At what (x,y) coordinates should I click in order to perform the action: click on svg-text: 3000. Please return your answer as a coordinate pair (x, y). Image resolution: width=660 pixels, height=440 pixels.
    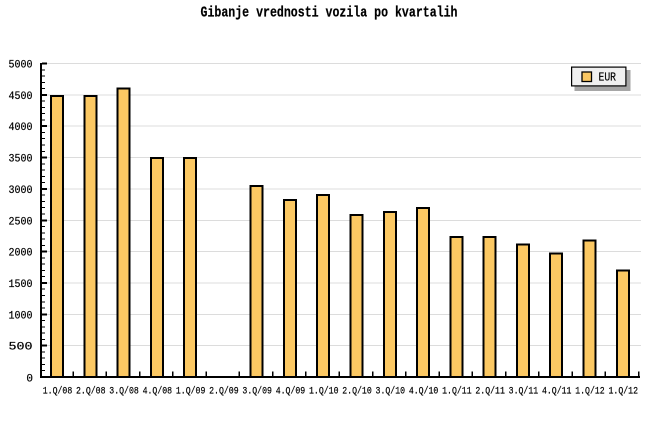
    Looking at the image, I should click on (21, 191).